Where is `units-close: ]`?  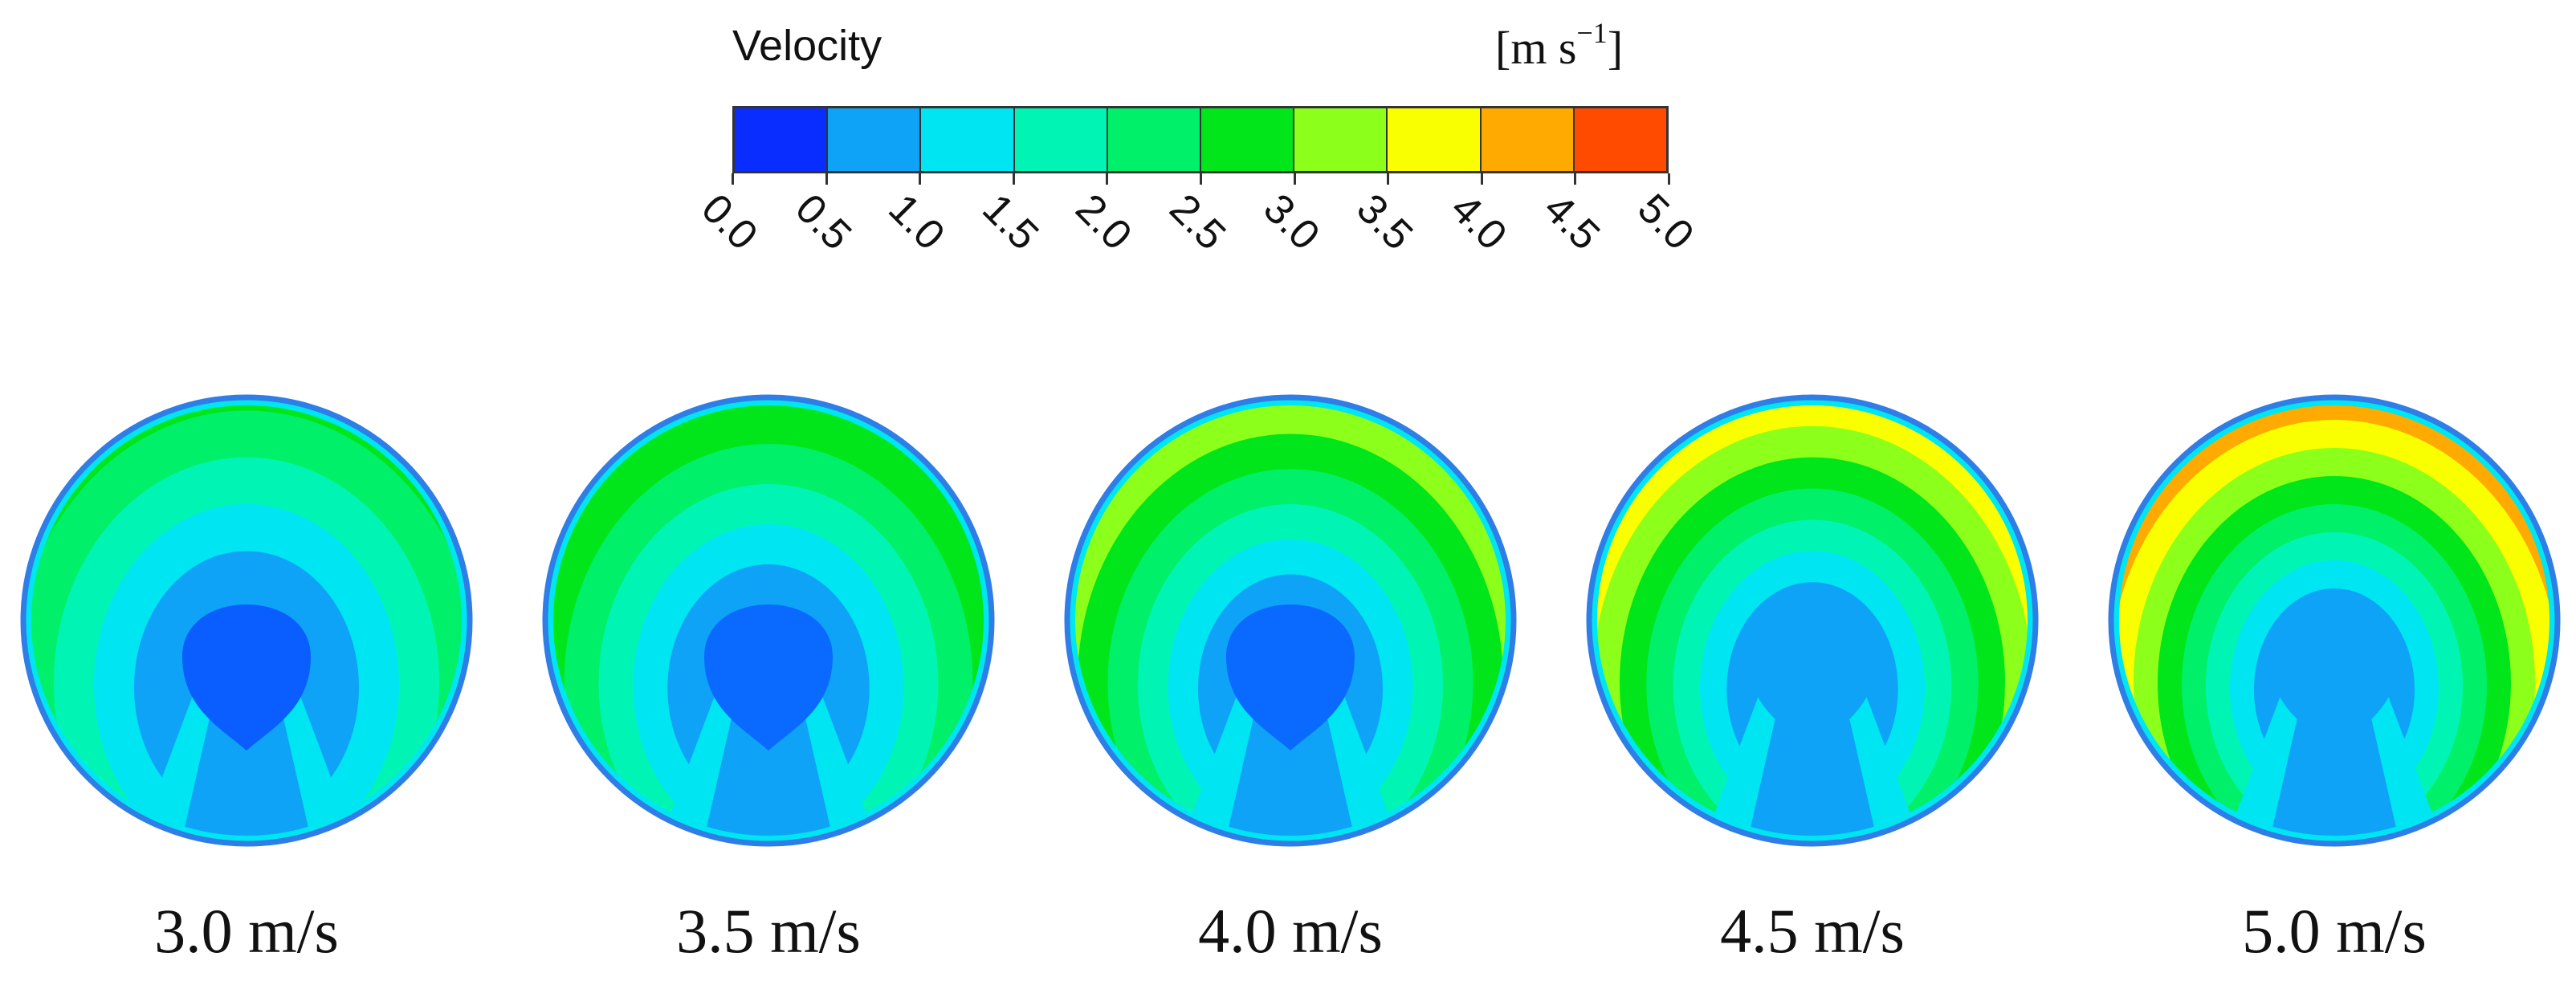 units-close: ] is located at coordinates (1615, 48).